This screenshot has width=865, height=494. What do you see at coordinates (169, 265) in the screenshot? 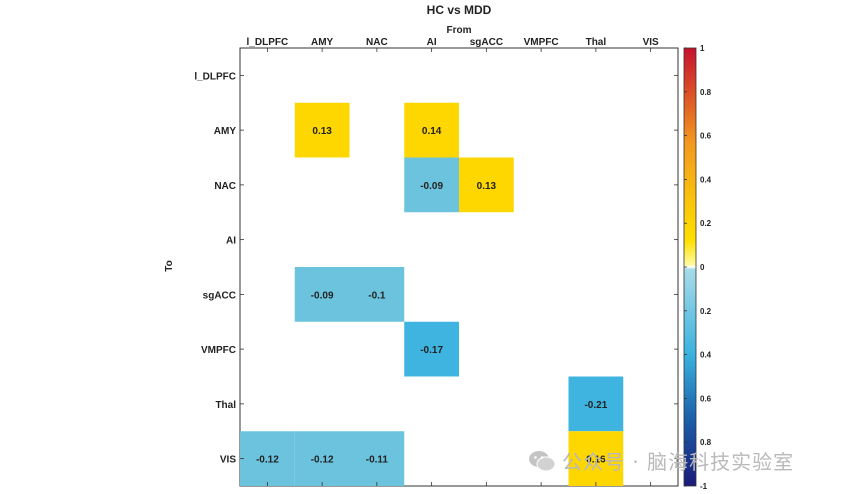
I see `y-axis-label: To` at bounding box center [169, 265].